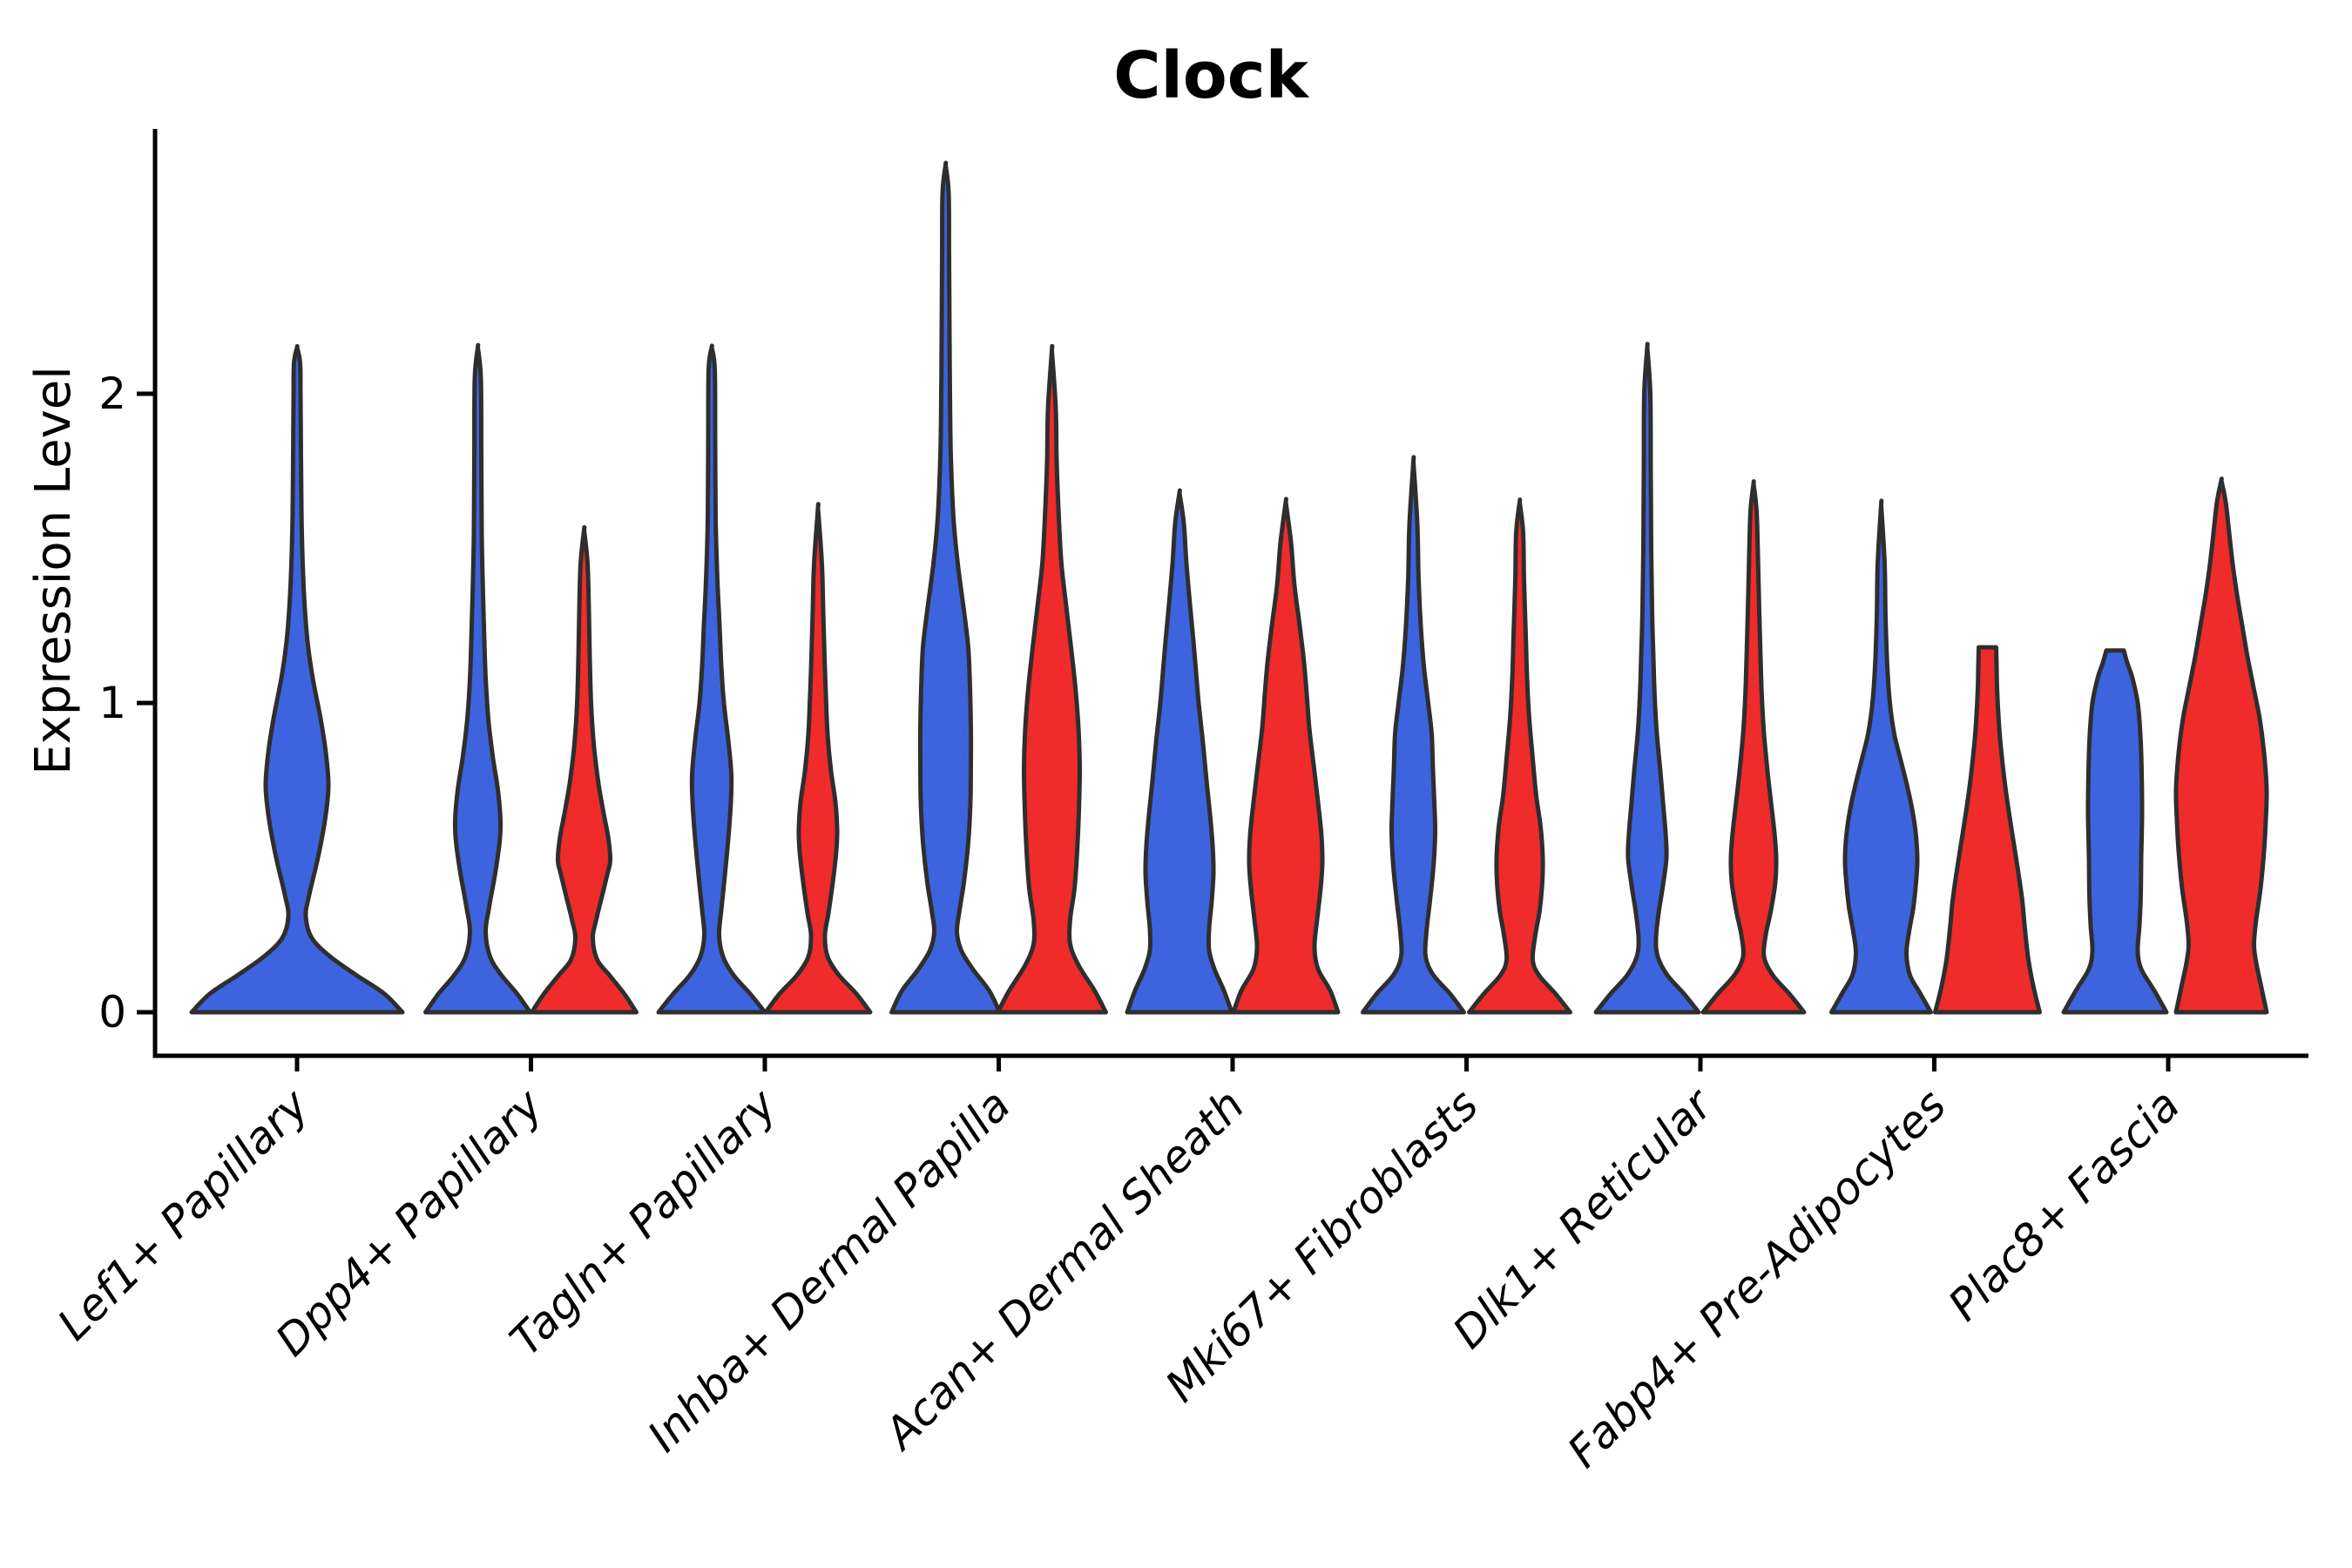 This screenshot has width=2352, height=1568. Describe the element at coordinates (183, 1213) in the screenshot. I see `x-tick-label: Lef1+ Papillary` at that location.